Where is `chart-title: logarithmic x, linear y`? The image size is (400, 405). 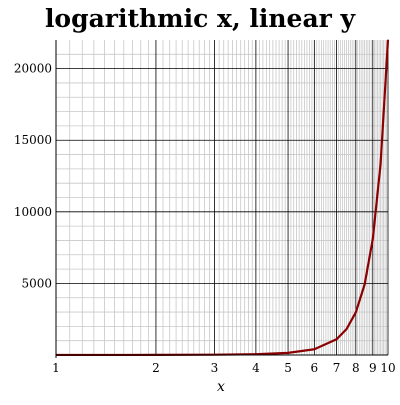
chart-title: logarithmic x, linear y is located at coordinates (200, 18).